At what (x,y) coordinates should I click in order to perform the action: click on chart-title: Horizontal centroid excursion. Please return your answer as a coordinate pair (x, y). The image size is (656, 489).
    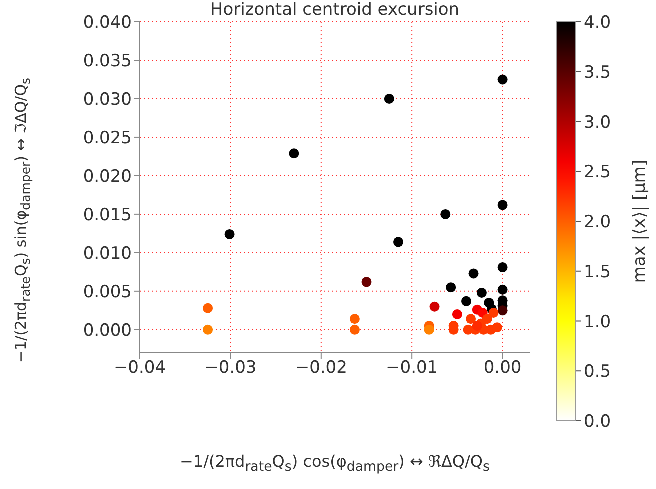
    Looking at the image, I should click on (335, 10).